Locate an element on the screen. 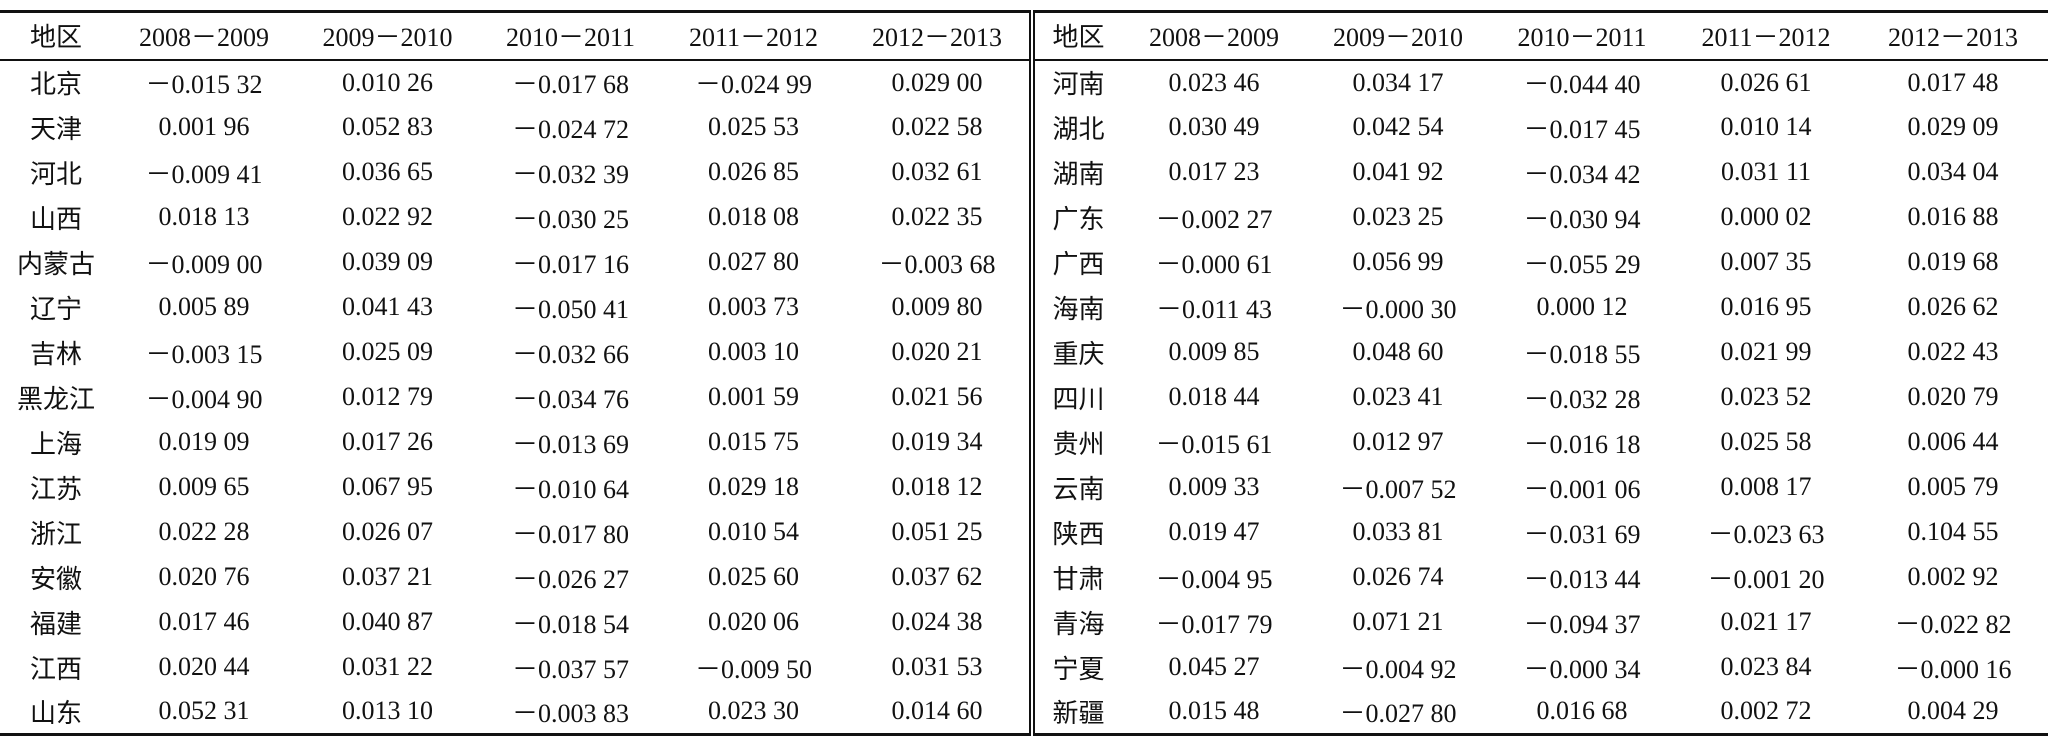 The height and width of the screenshot is (752, 2048). value-cell: 0.023 25 is located at coordinates (1398, 216).